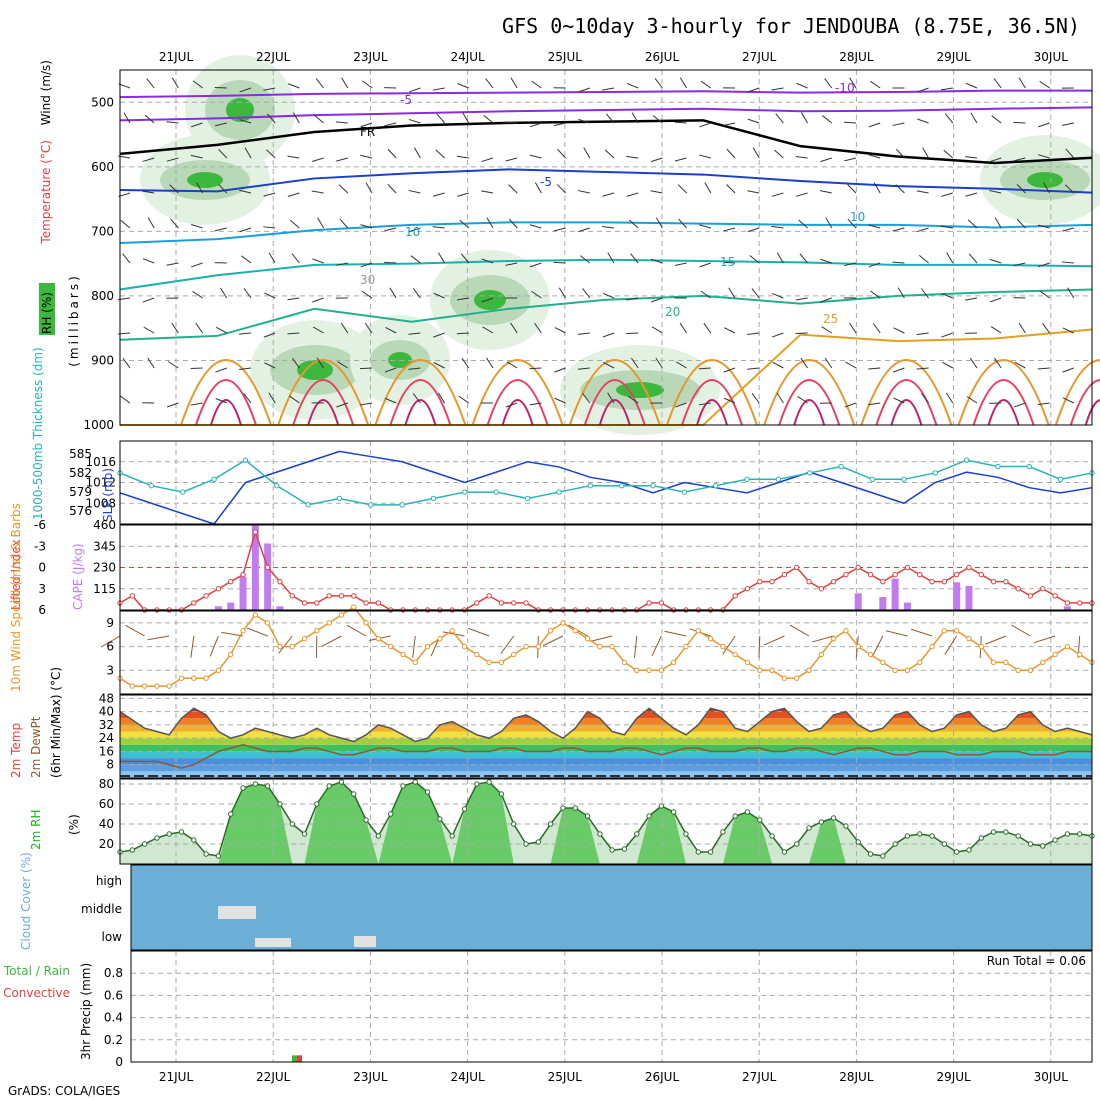 Image resolution: width=1100 pixels, height=1100 pixels. Describe the element at coordinates (611, 1006) in the screenshot. I see `panel-frame-precip` at that location.